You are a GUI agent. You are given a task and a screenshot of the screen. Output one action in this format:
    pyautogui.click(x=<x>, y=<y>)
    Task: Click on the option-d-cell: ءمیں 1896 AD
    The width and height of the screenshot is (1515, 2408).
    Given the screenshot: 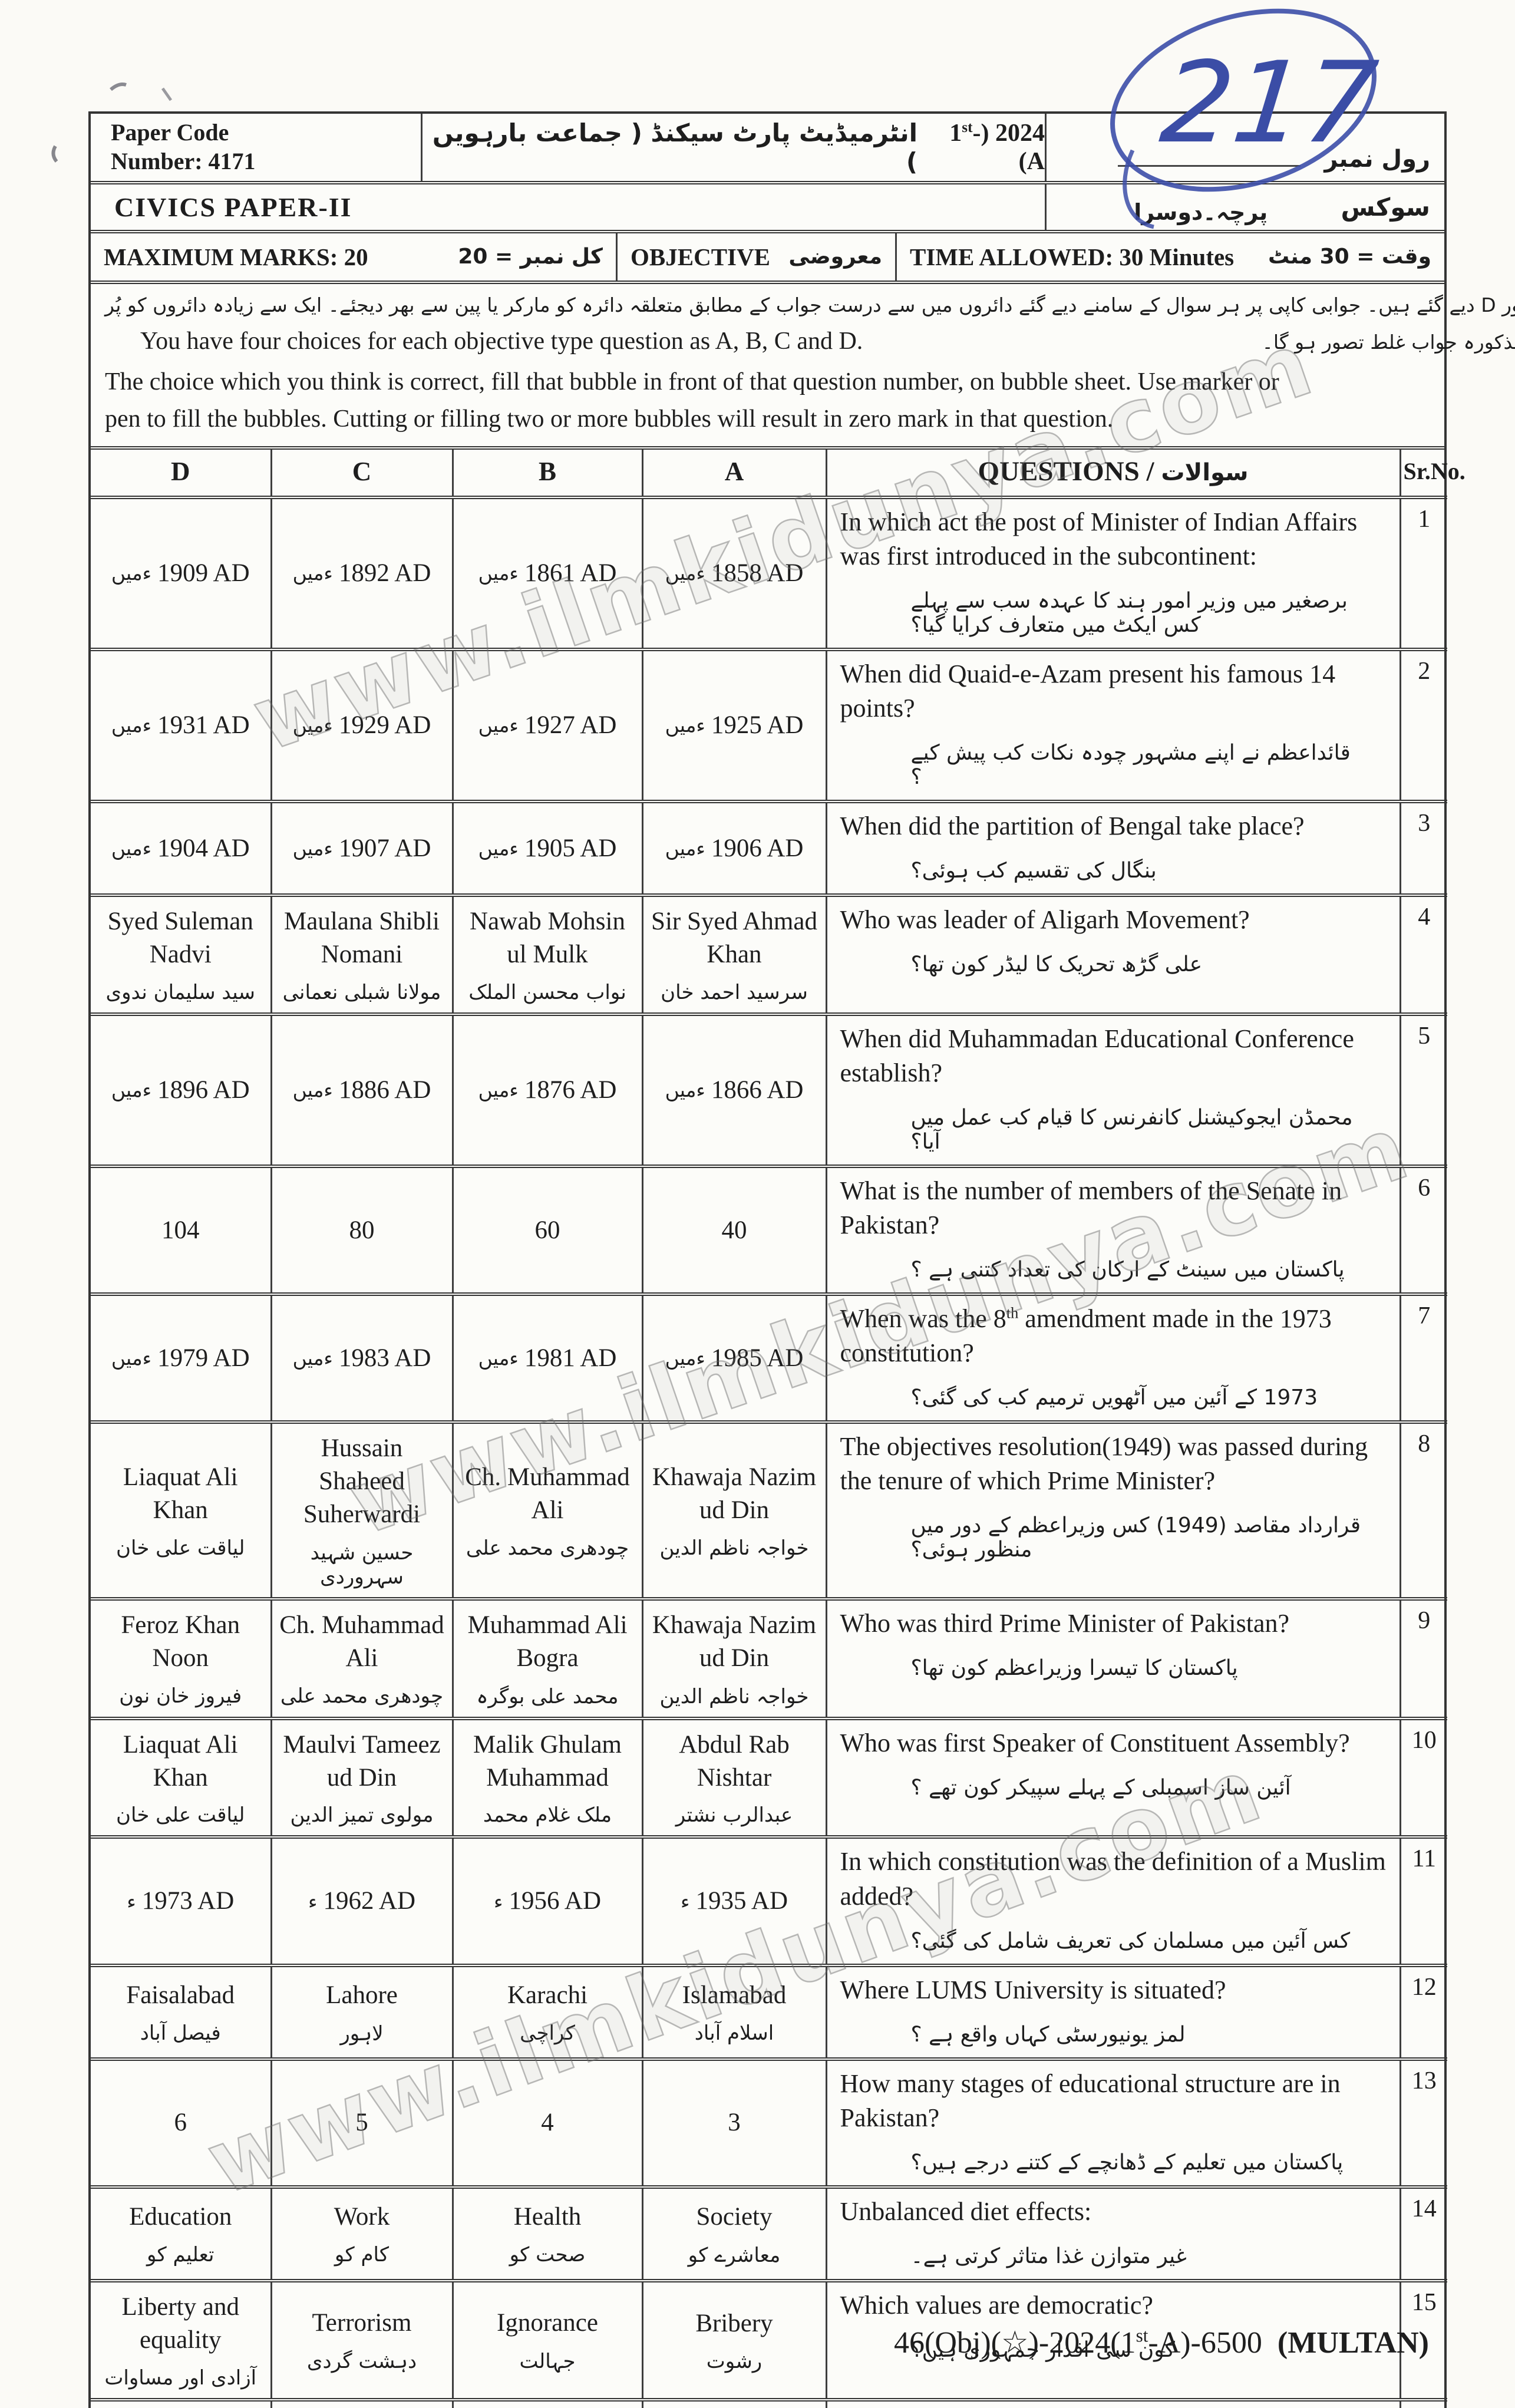 What is the action you would take?
    pyautogui.click(x=181, y=1090)
    